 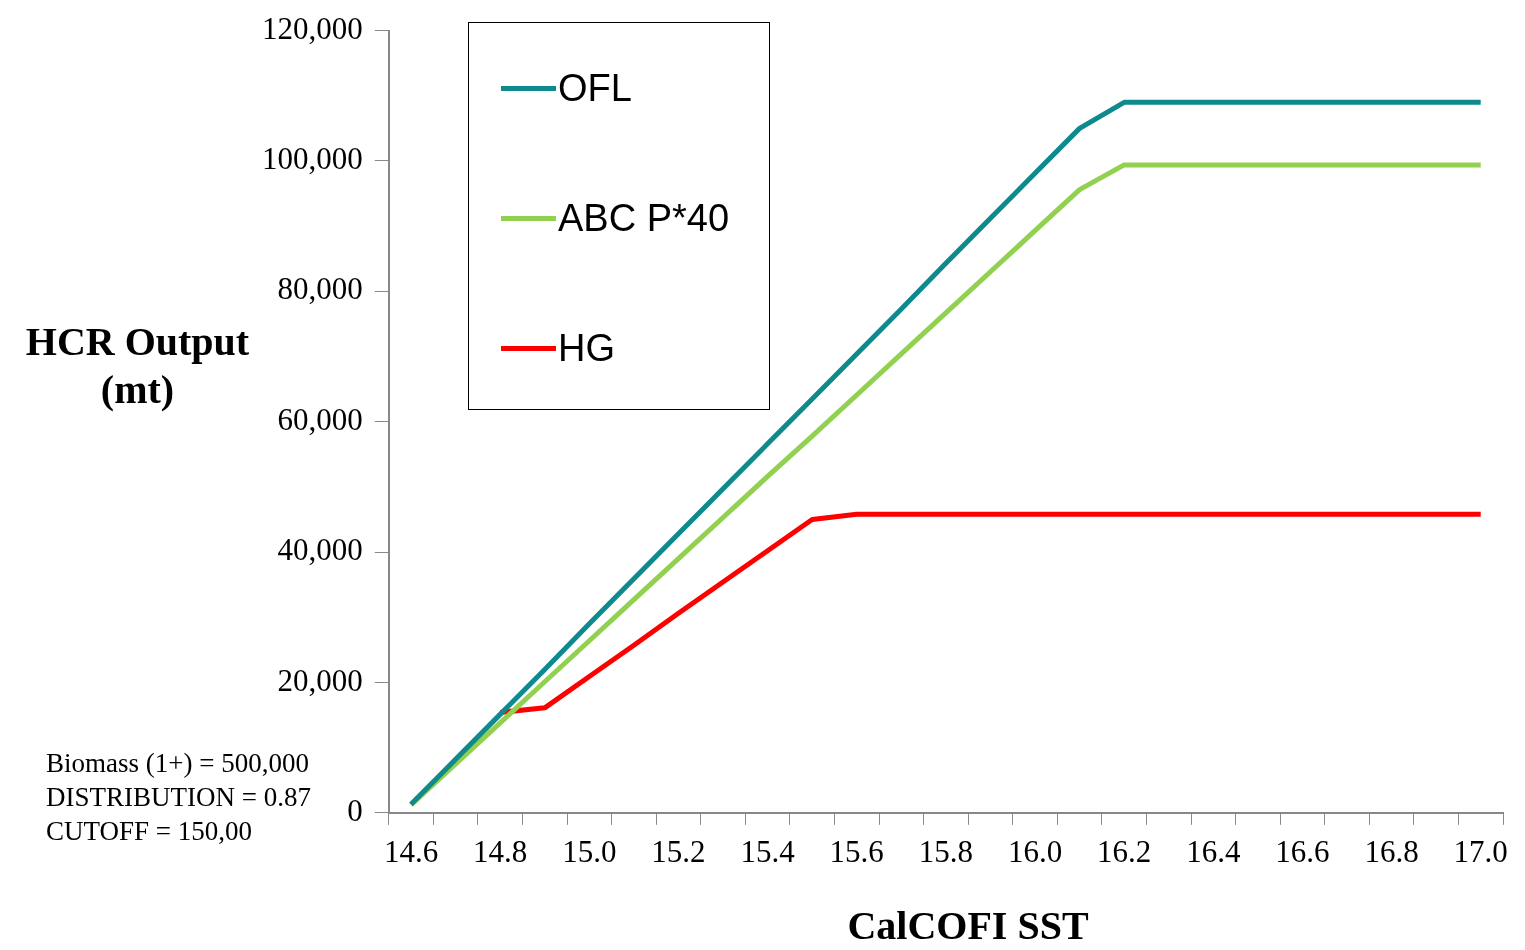 I want to click on text: CUTOFF = 150,00, so click(x=150, y=831).